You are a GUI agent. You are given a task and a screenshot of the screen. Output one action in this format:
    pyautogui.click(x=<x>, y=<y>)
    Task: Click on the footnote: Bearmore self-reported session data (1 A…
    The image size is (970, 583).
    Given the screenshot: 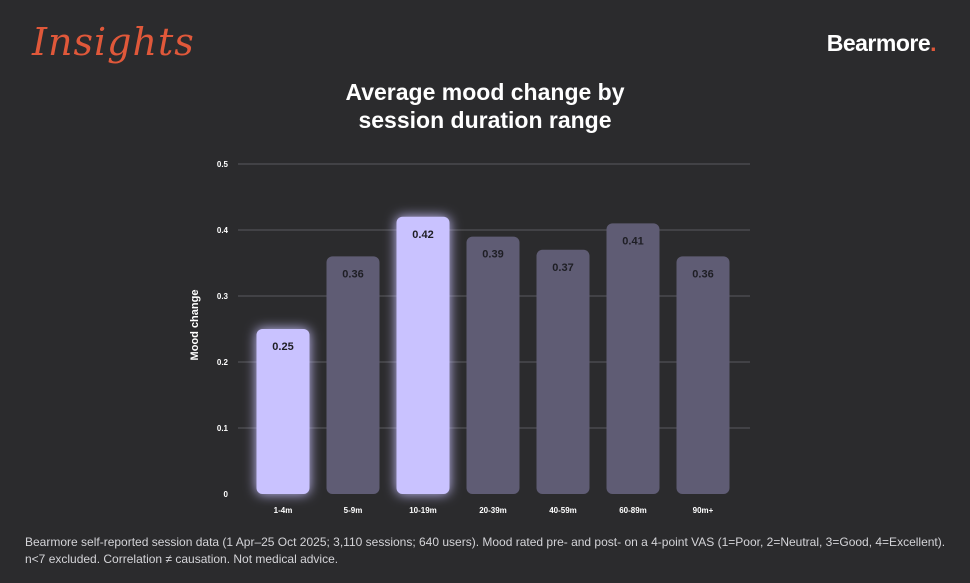 What is the action you would take?
    pyautogui.click(x=490, y=551)
    